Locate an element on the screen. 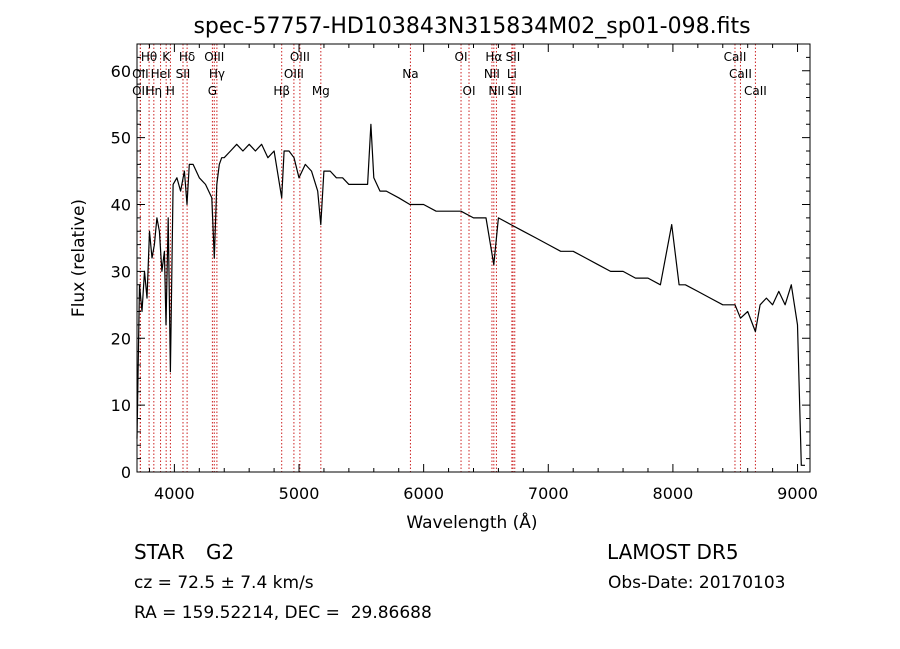 This screenshot has height=649, width=900. line-label: Li is located at coordinates (512, 74).